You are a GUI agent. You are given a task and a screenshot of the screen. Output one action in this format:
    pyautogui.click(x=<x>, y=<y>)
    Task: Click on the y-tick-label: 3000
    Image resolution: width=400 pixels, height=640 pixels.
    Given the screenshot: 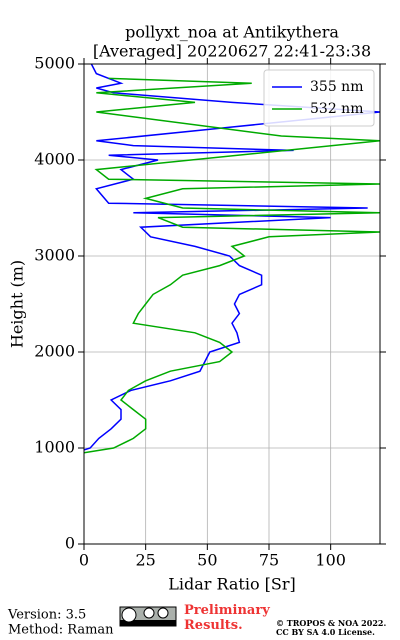 What is the action you would take?
    pyautogui.click(x=54, y=255)
    